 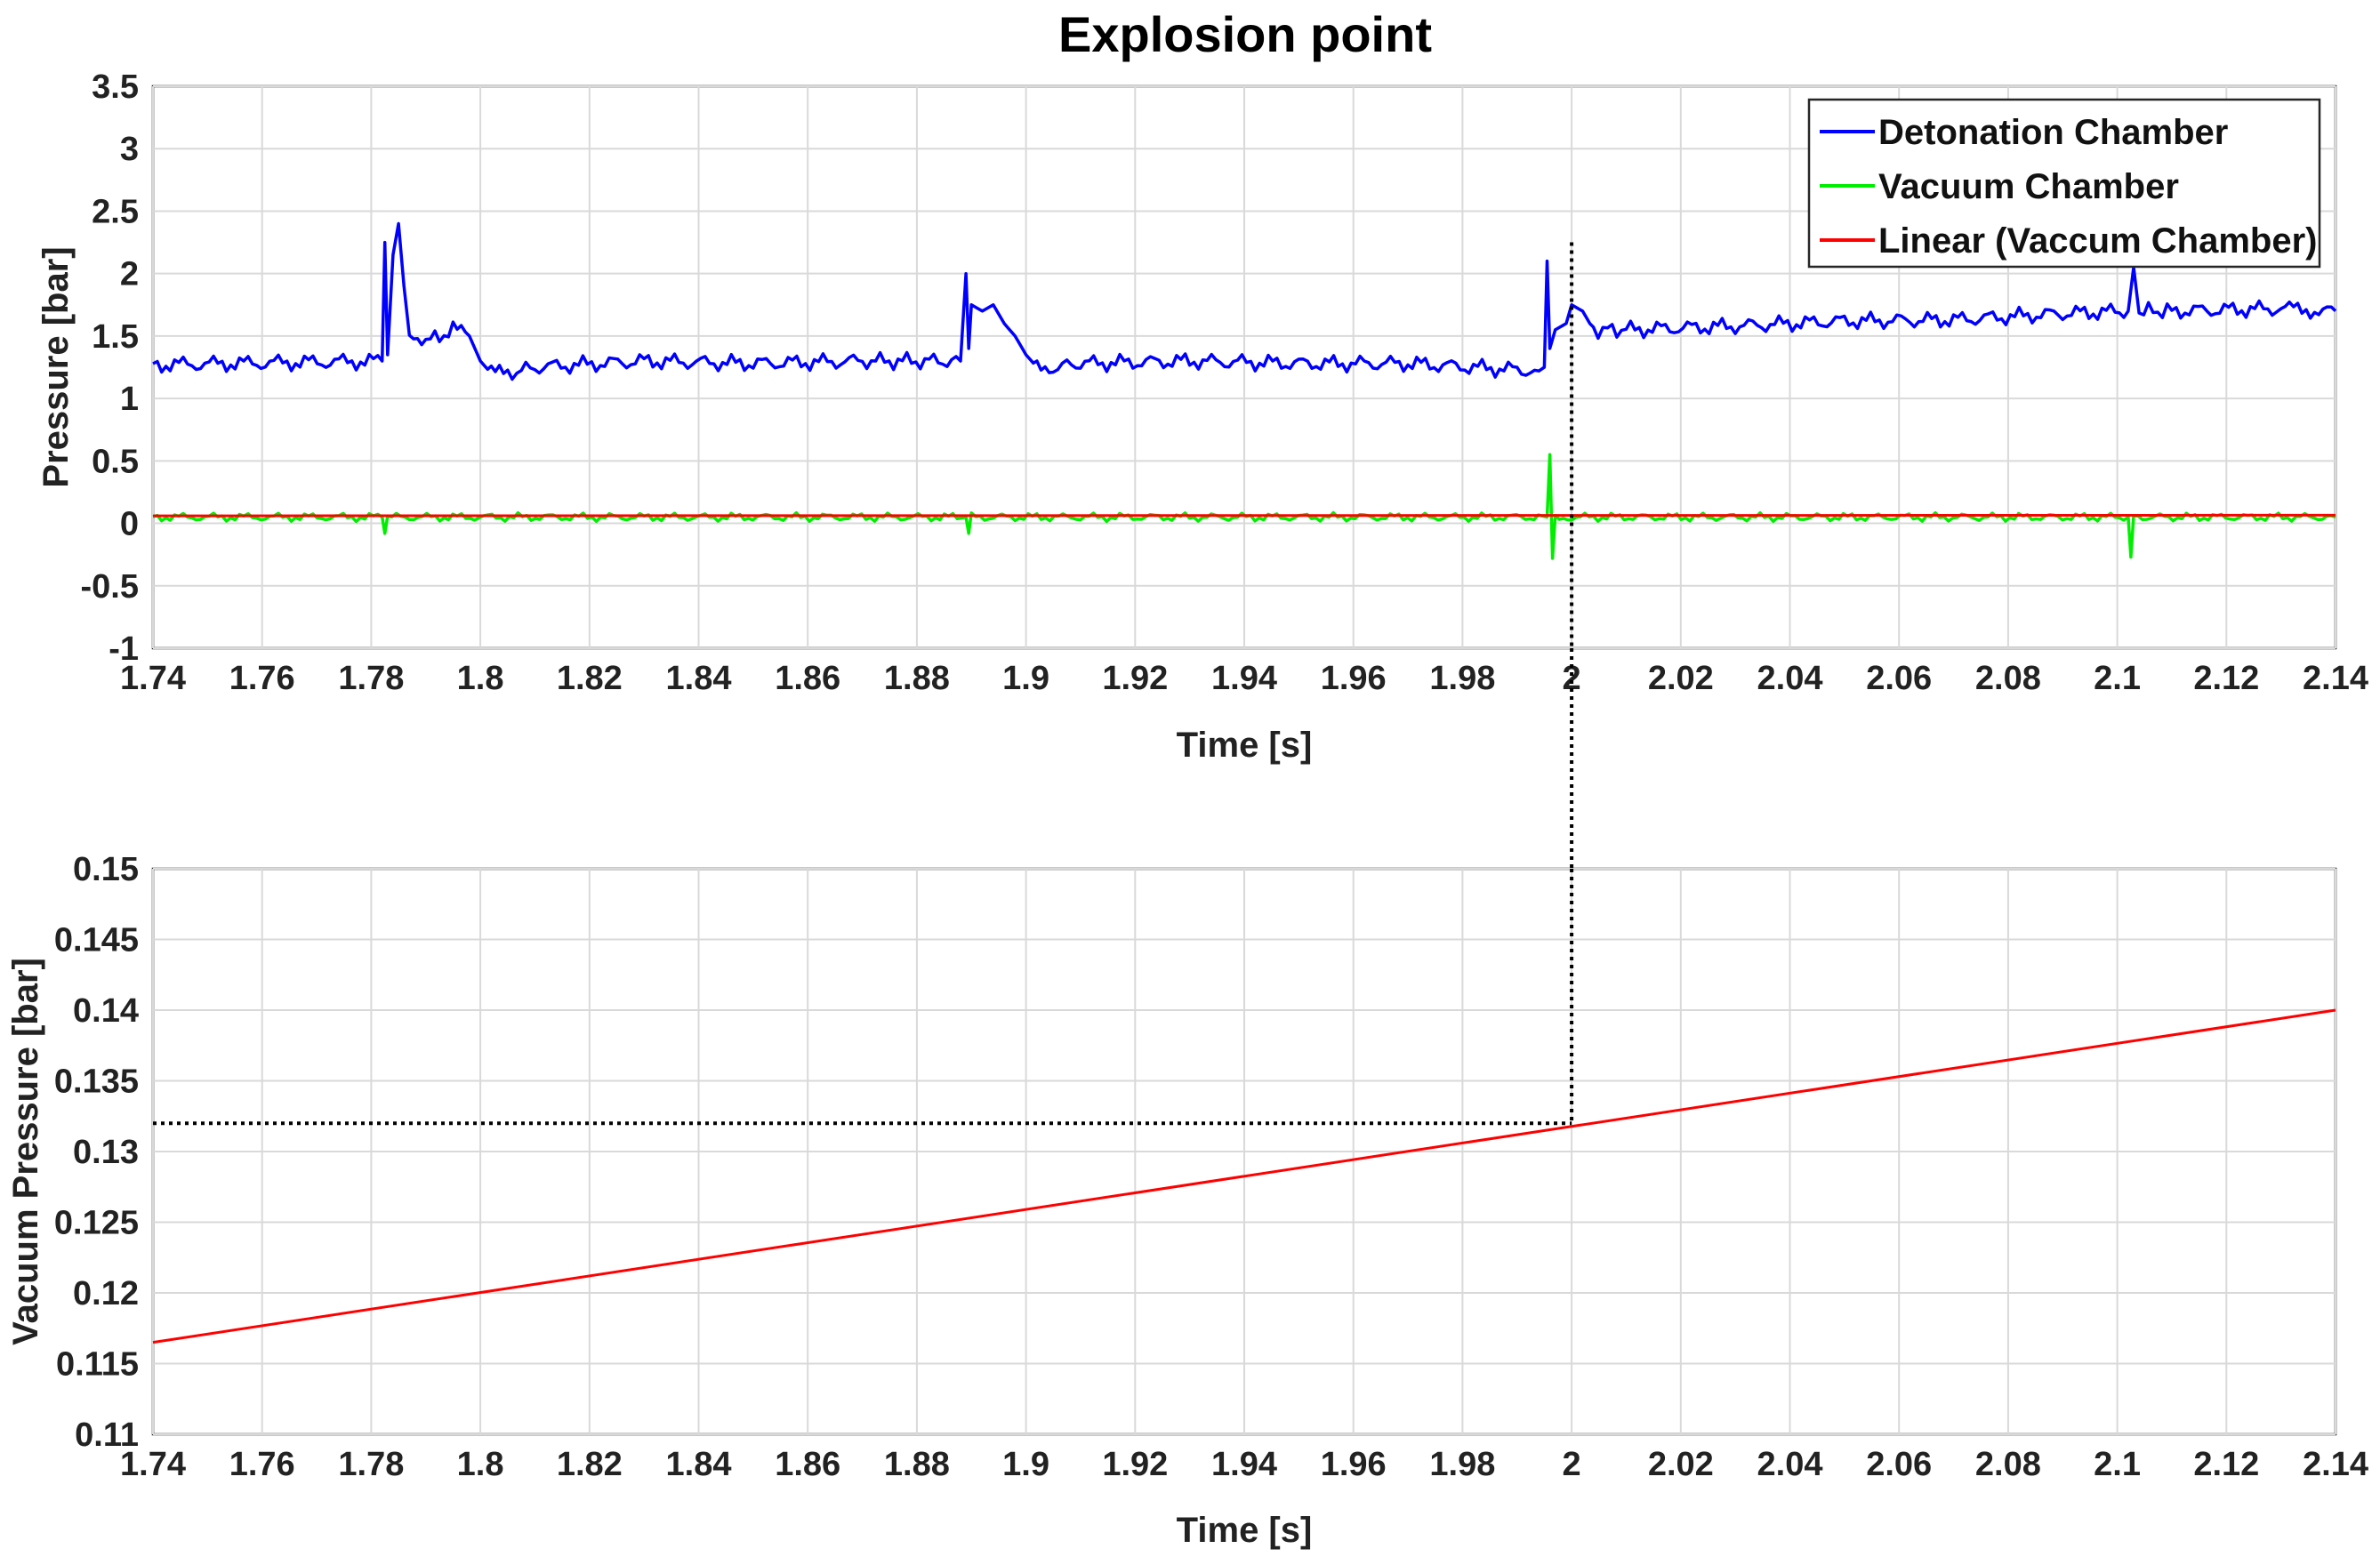 I want to click on series-line-detonation-chamber, so click(x=1244, y=301).